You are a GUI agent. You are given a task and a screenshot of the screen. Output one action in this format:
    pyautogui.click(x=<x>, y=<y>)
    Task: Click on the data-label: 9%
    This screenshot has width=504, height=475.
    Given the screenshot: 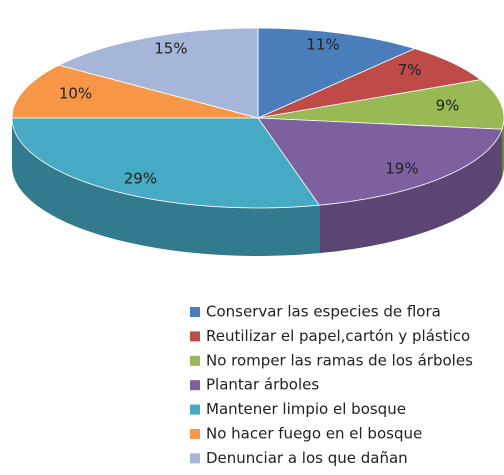 What is the action you would take?
    pyautogui.click(x=448, y=105)
    